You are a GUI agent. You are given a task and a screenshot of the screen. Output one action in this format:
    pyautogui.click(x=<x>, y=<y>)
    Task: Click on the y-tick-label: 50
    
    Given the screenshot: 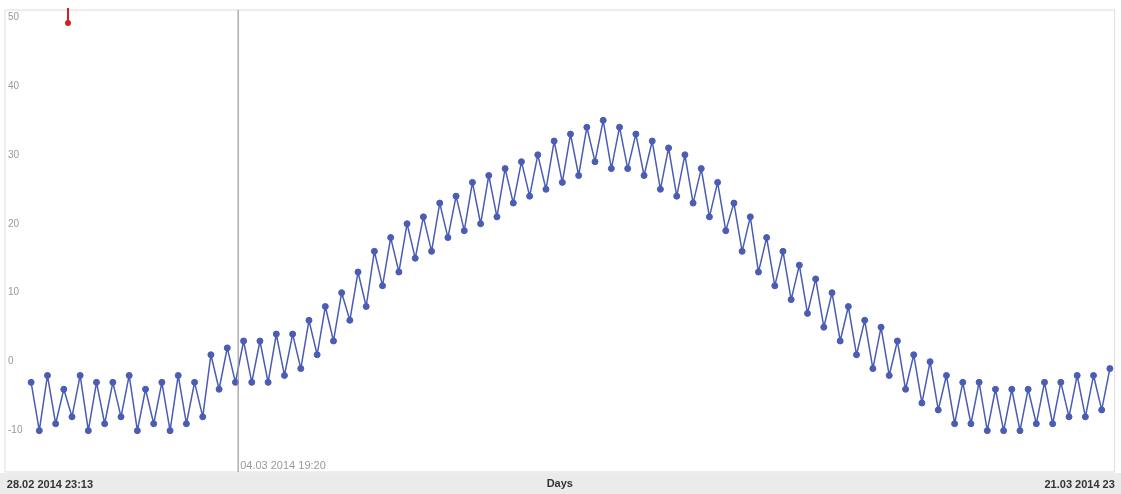 What is the action you would take?
    pyautogui.click(x=14, y=16)
    